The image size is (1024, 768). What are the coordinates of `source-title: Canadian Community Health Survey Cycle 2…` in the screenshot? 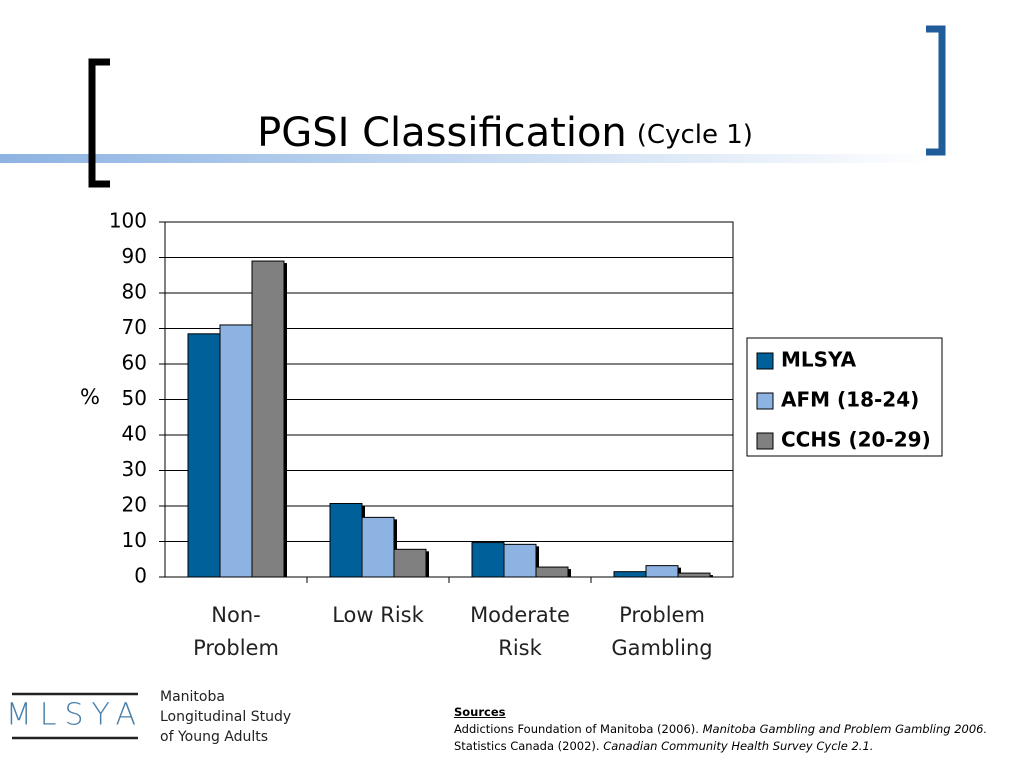 It's located at (738, 746).